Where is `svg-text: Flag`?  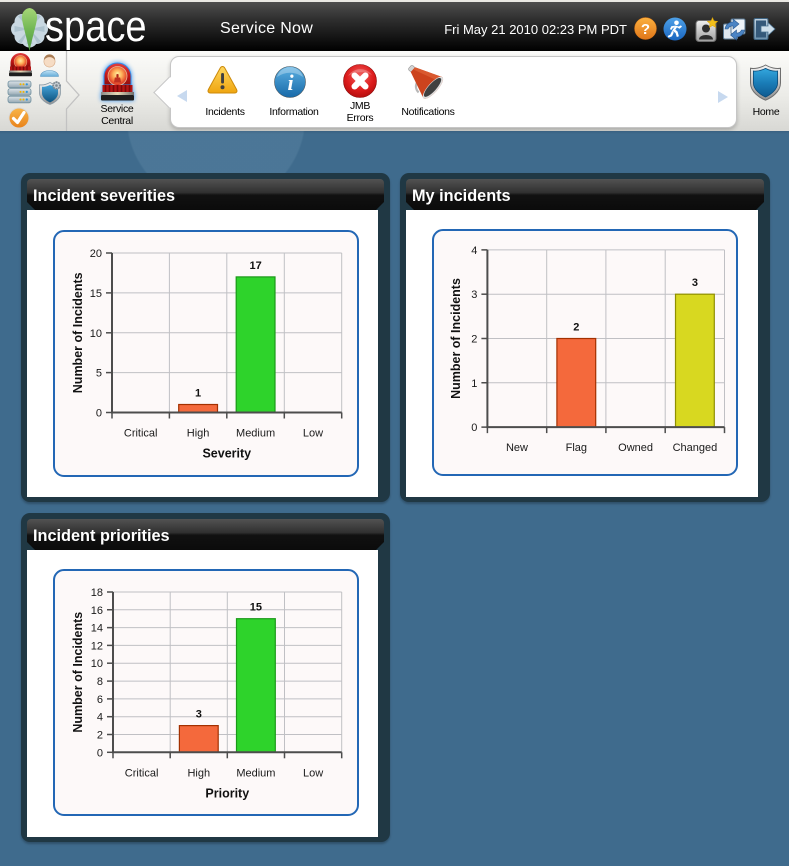
svg-text: Flag is located at coordinates (576, 448).